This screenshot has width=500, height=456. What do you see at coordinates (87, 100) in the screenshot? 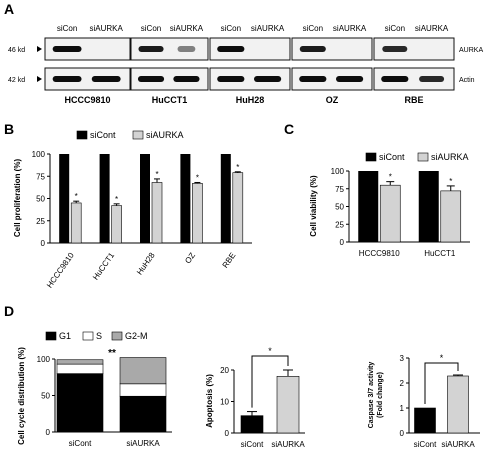
I see `cell-line-label: HCCC9810` at bounding box center [87, 100].